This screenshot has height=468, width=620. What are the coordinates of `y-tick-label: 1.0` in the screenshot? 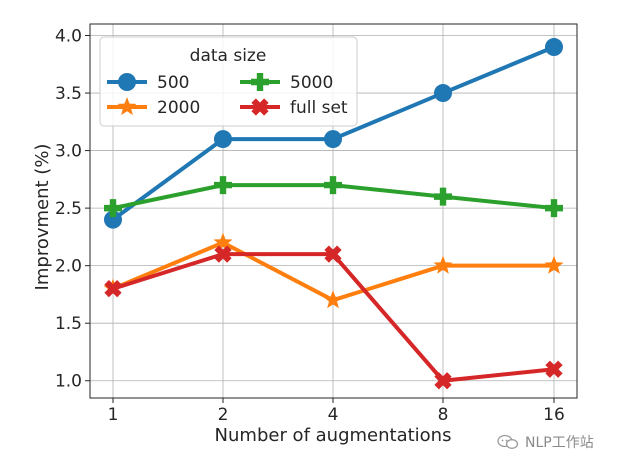 It's located at (68, 382).